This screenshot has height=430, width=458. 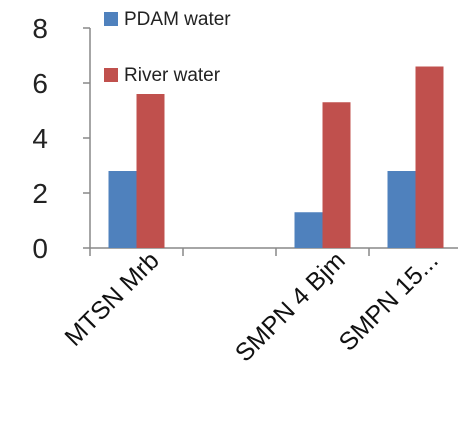 I want to click on y-tick-labels: 0 2 4 6 8, so click(x=40, y=138).